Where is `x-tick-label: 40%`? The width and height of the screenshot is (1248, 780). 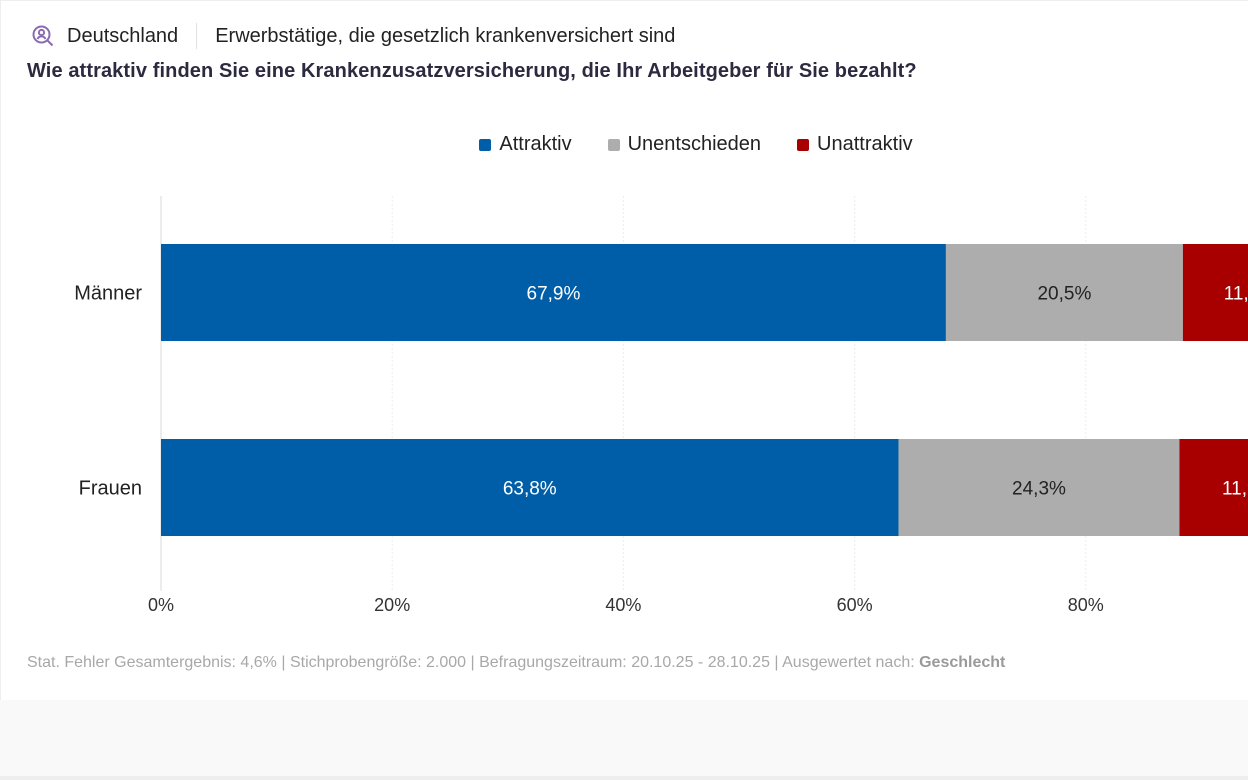 x-tick-label: 40% is located at coordinates (623, 605).